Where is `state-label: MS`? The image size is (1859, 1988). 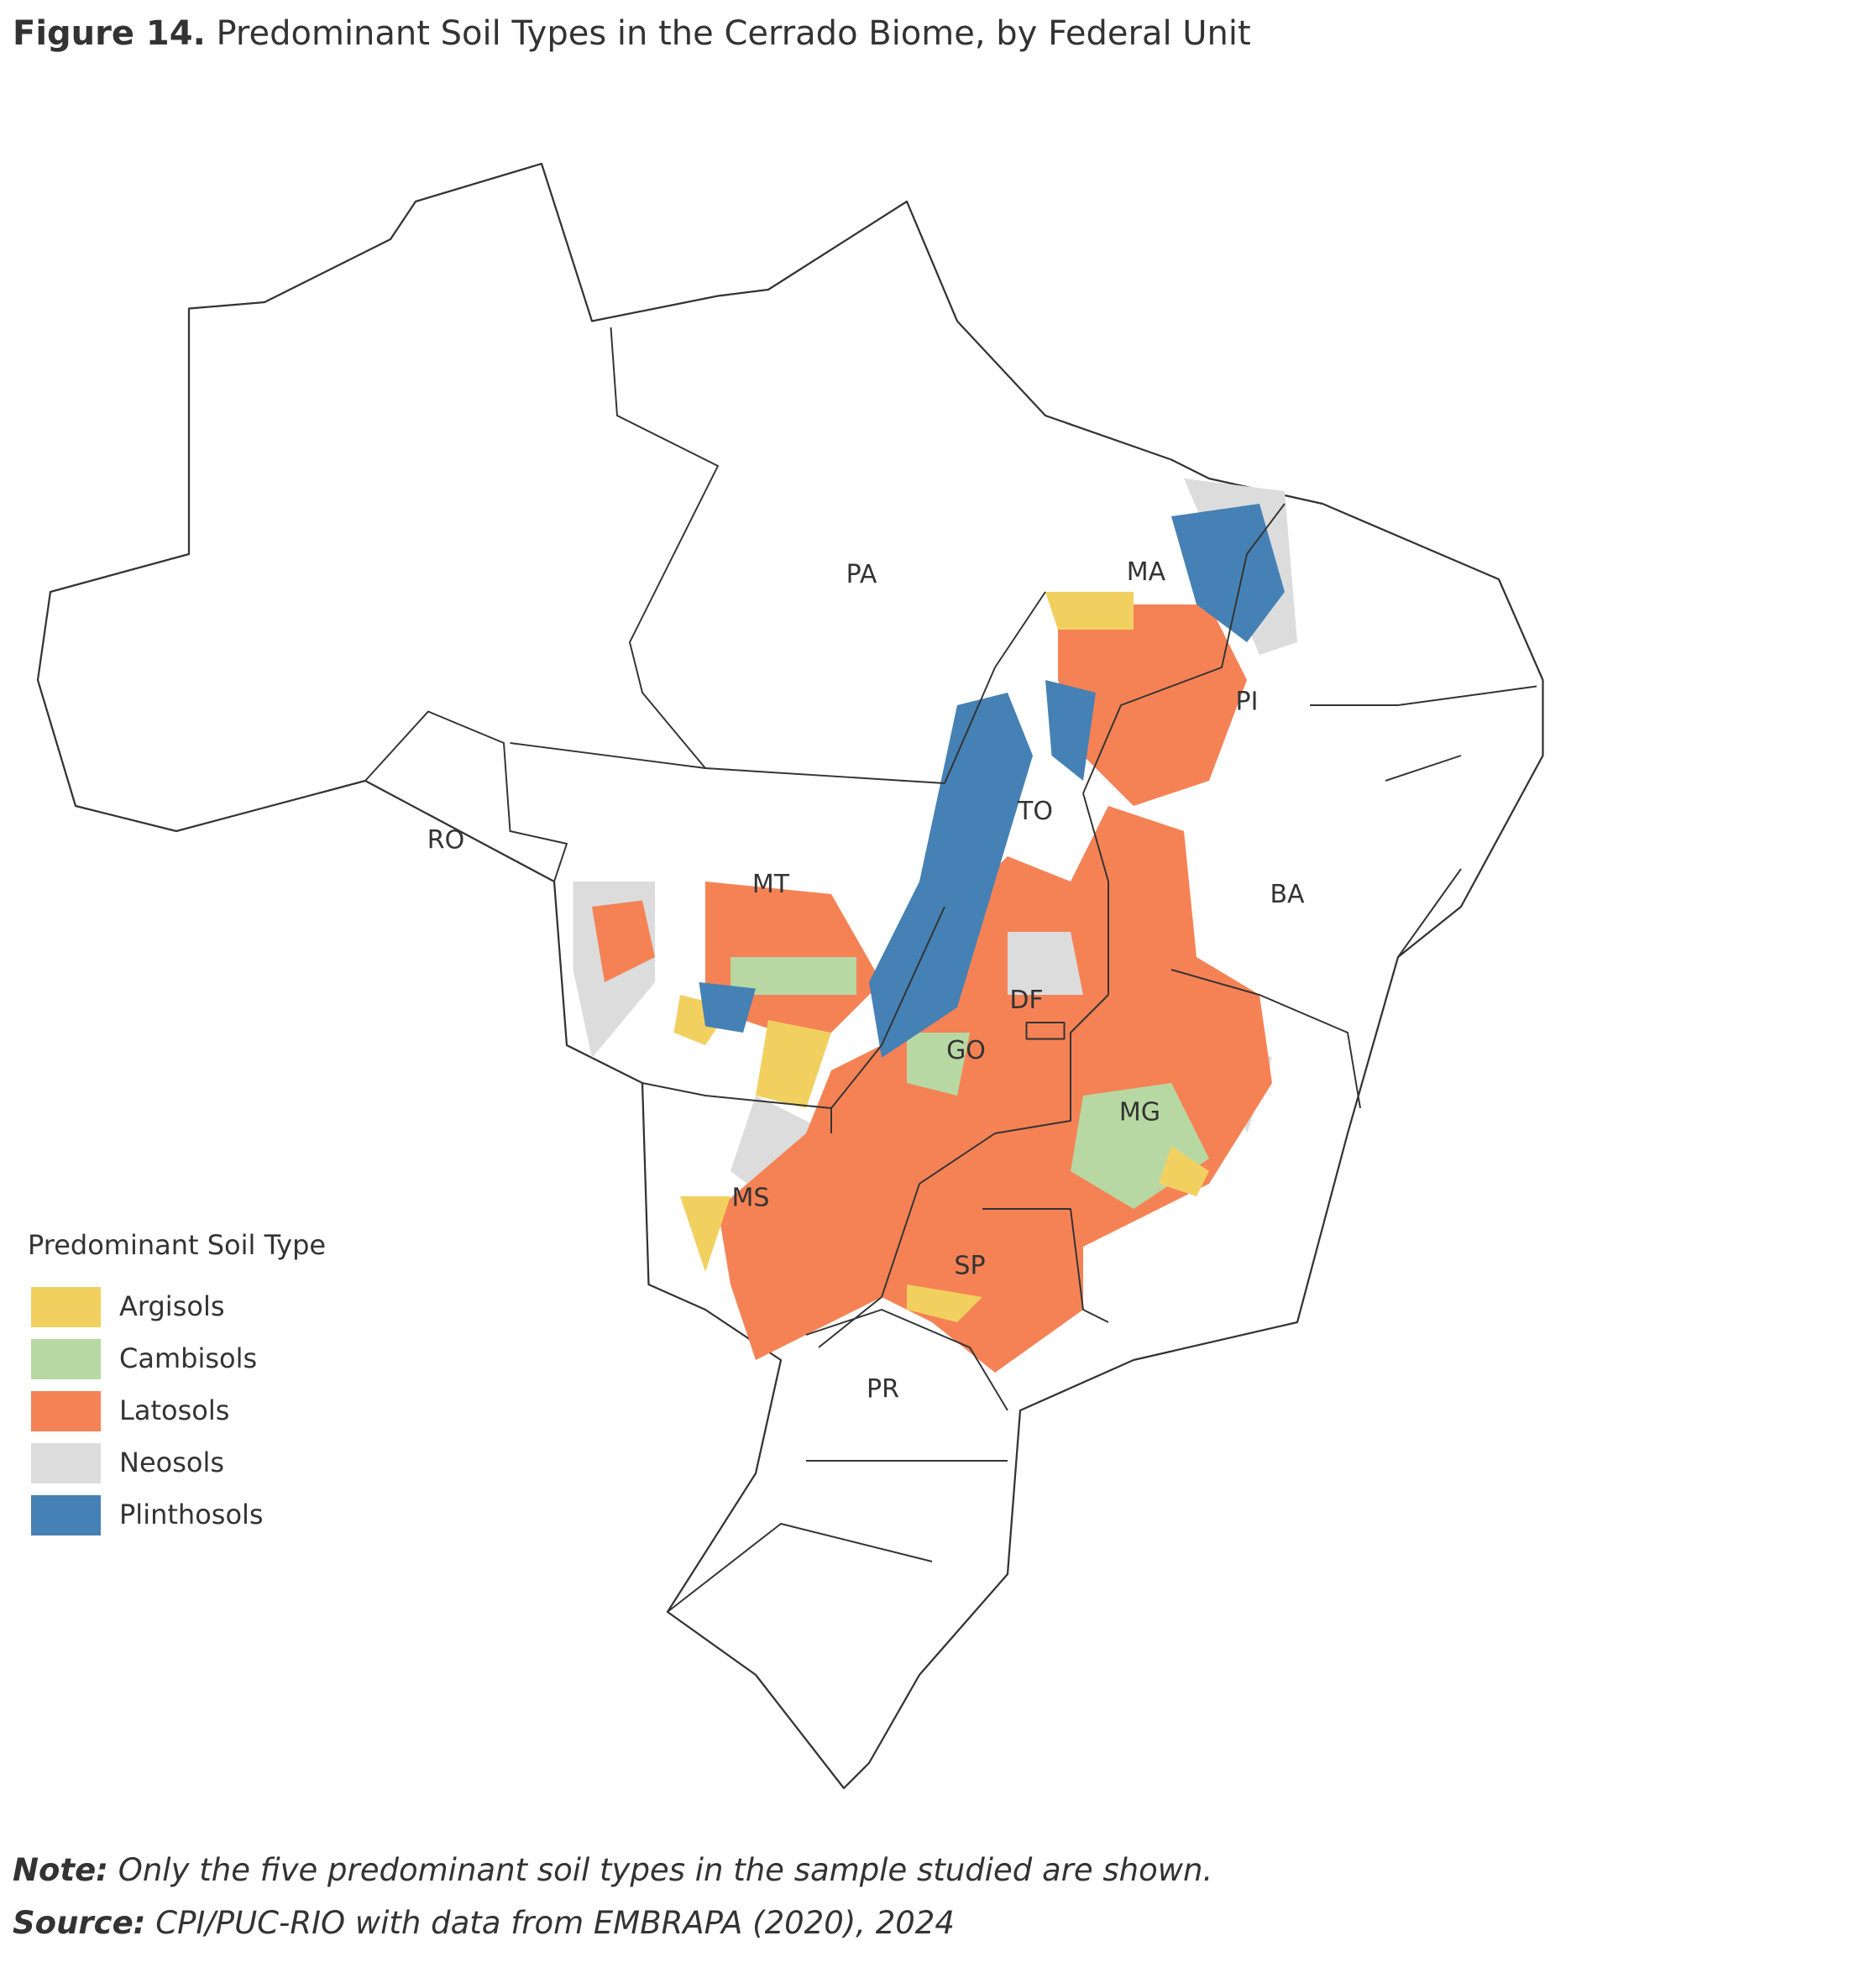 state-label: MS is located at coordinates (751, 1198).